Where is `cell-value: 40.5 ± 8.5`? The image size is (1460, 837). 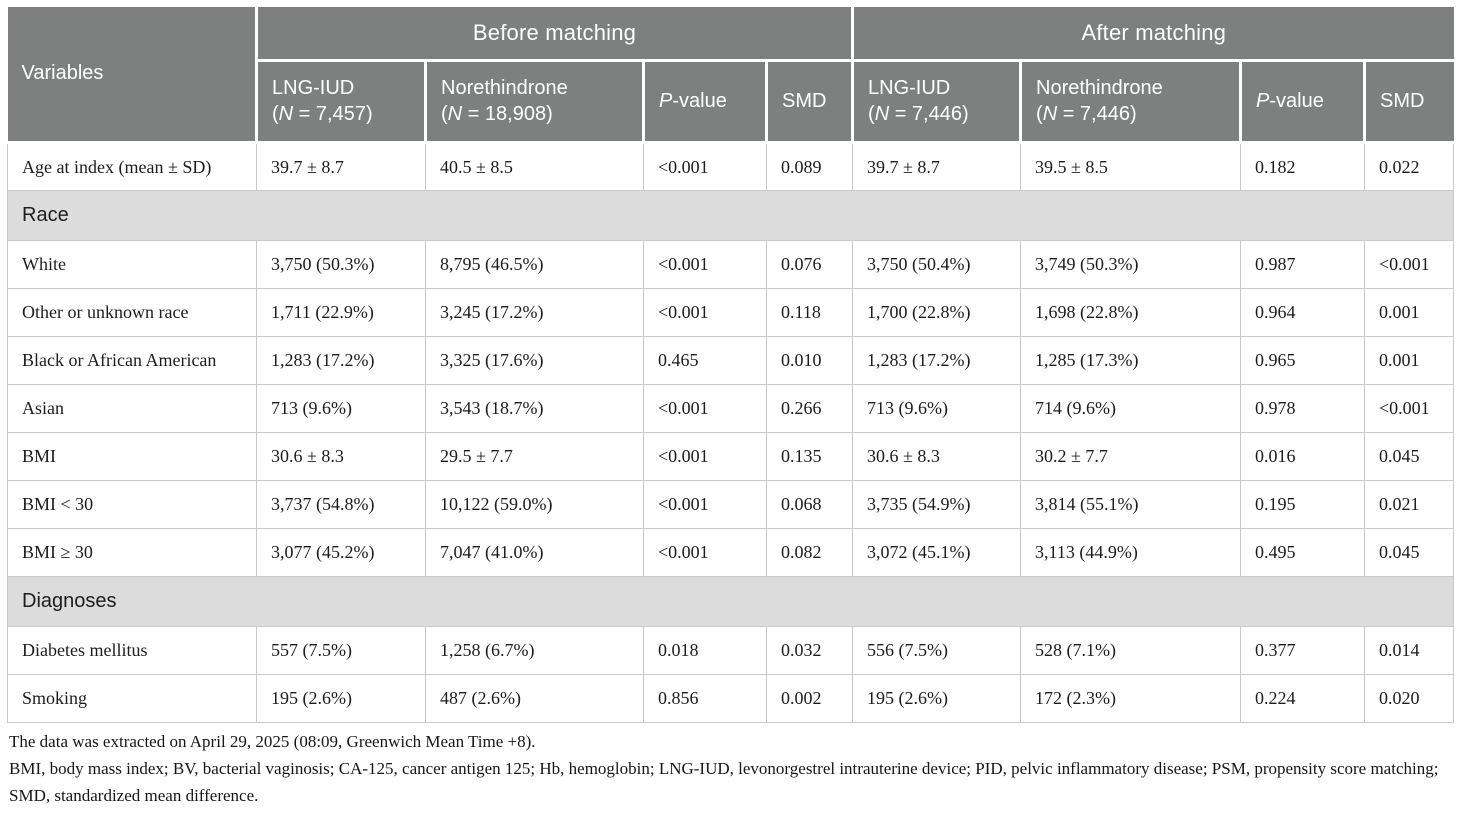 cell-value: 40.5 ± 8.5 is located at coordinates (534, 166).